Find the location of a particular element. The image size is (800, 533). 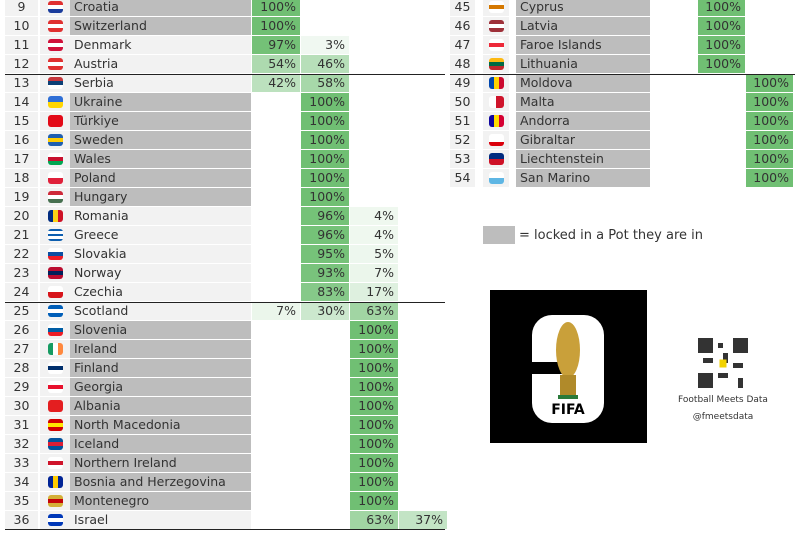

probability-cell: 58% is located at coordinates (325, 83).